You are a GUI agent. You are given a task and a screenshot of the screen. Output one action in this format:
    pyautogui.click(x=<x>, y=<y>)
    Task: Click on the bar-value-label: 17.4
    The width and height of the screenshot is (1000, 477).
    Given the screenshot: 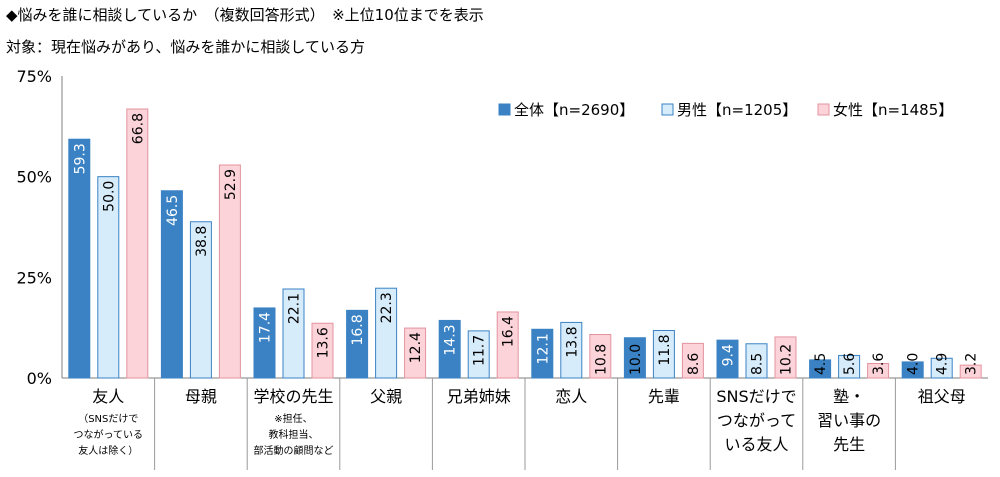 What is the action you would take?
    pyautogui.click(x=266, y=327)
    